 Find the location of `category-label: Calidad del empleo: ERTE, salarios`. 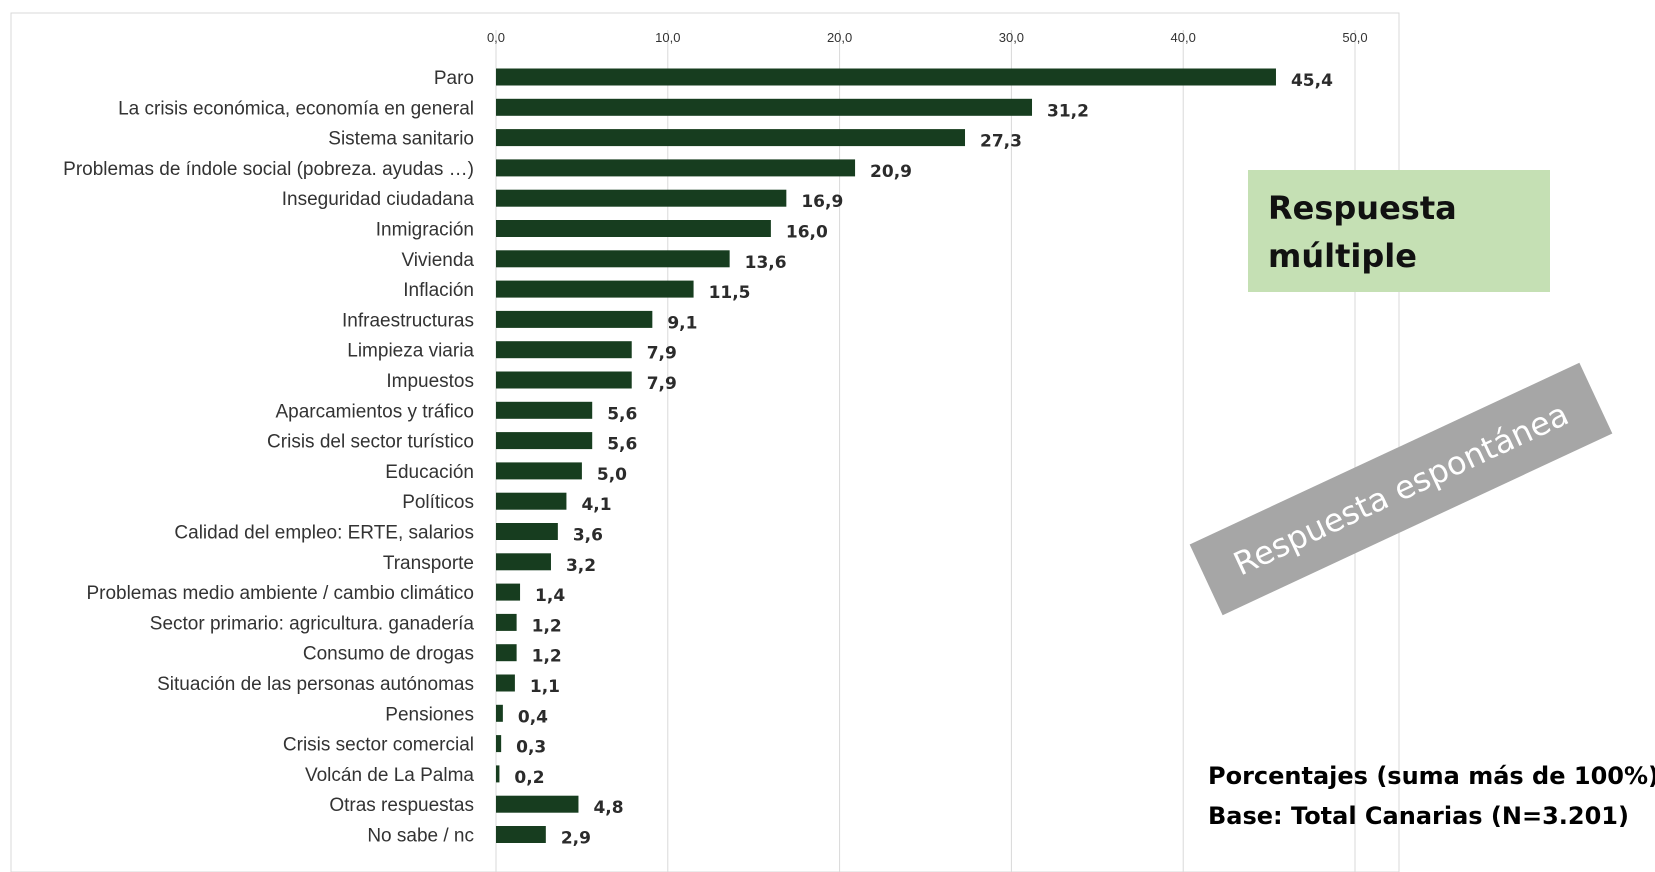

category-label: Calidad del empleo: ERTE, salarios is located at coordinates (324, 533).